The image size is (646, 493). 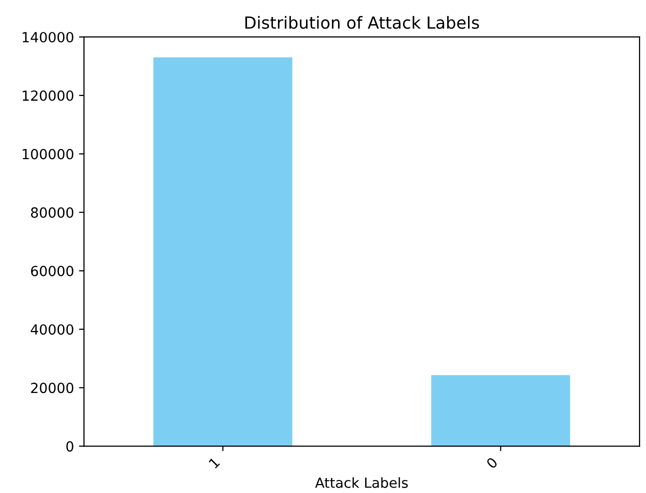 I want to click on x-tick-label: 1, so click(x=214, y=463).